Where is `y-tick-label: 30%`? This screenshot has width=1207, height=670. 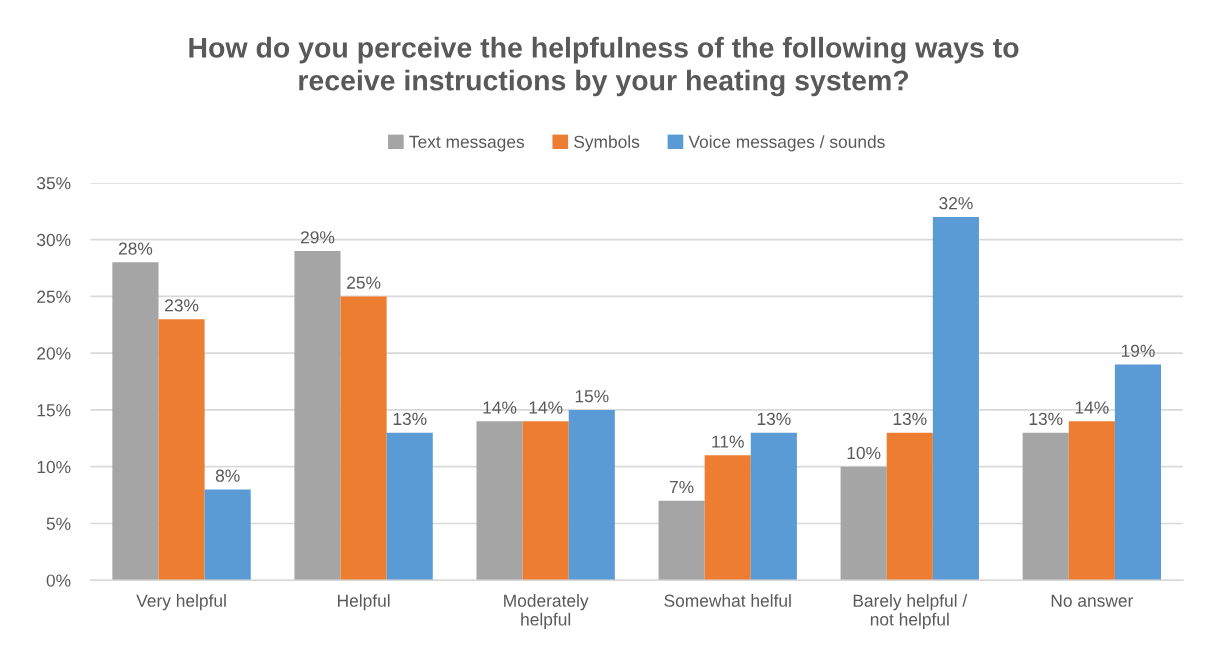
y-tick-label: 30% is located at coordinates (54, 240).